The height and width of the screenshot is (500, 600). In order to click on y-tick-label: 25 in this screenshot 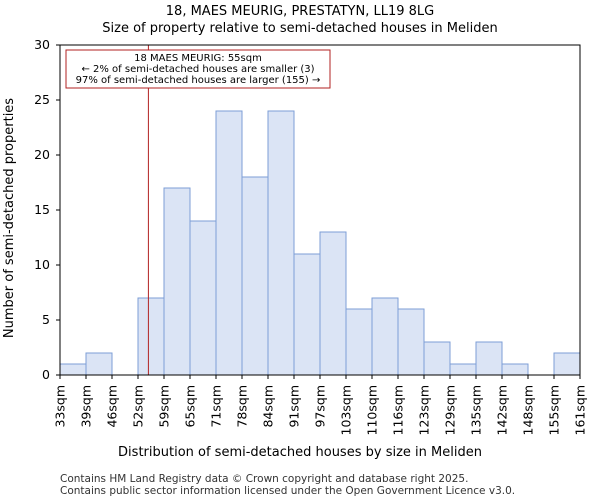, I will do `click(42, 99)`.